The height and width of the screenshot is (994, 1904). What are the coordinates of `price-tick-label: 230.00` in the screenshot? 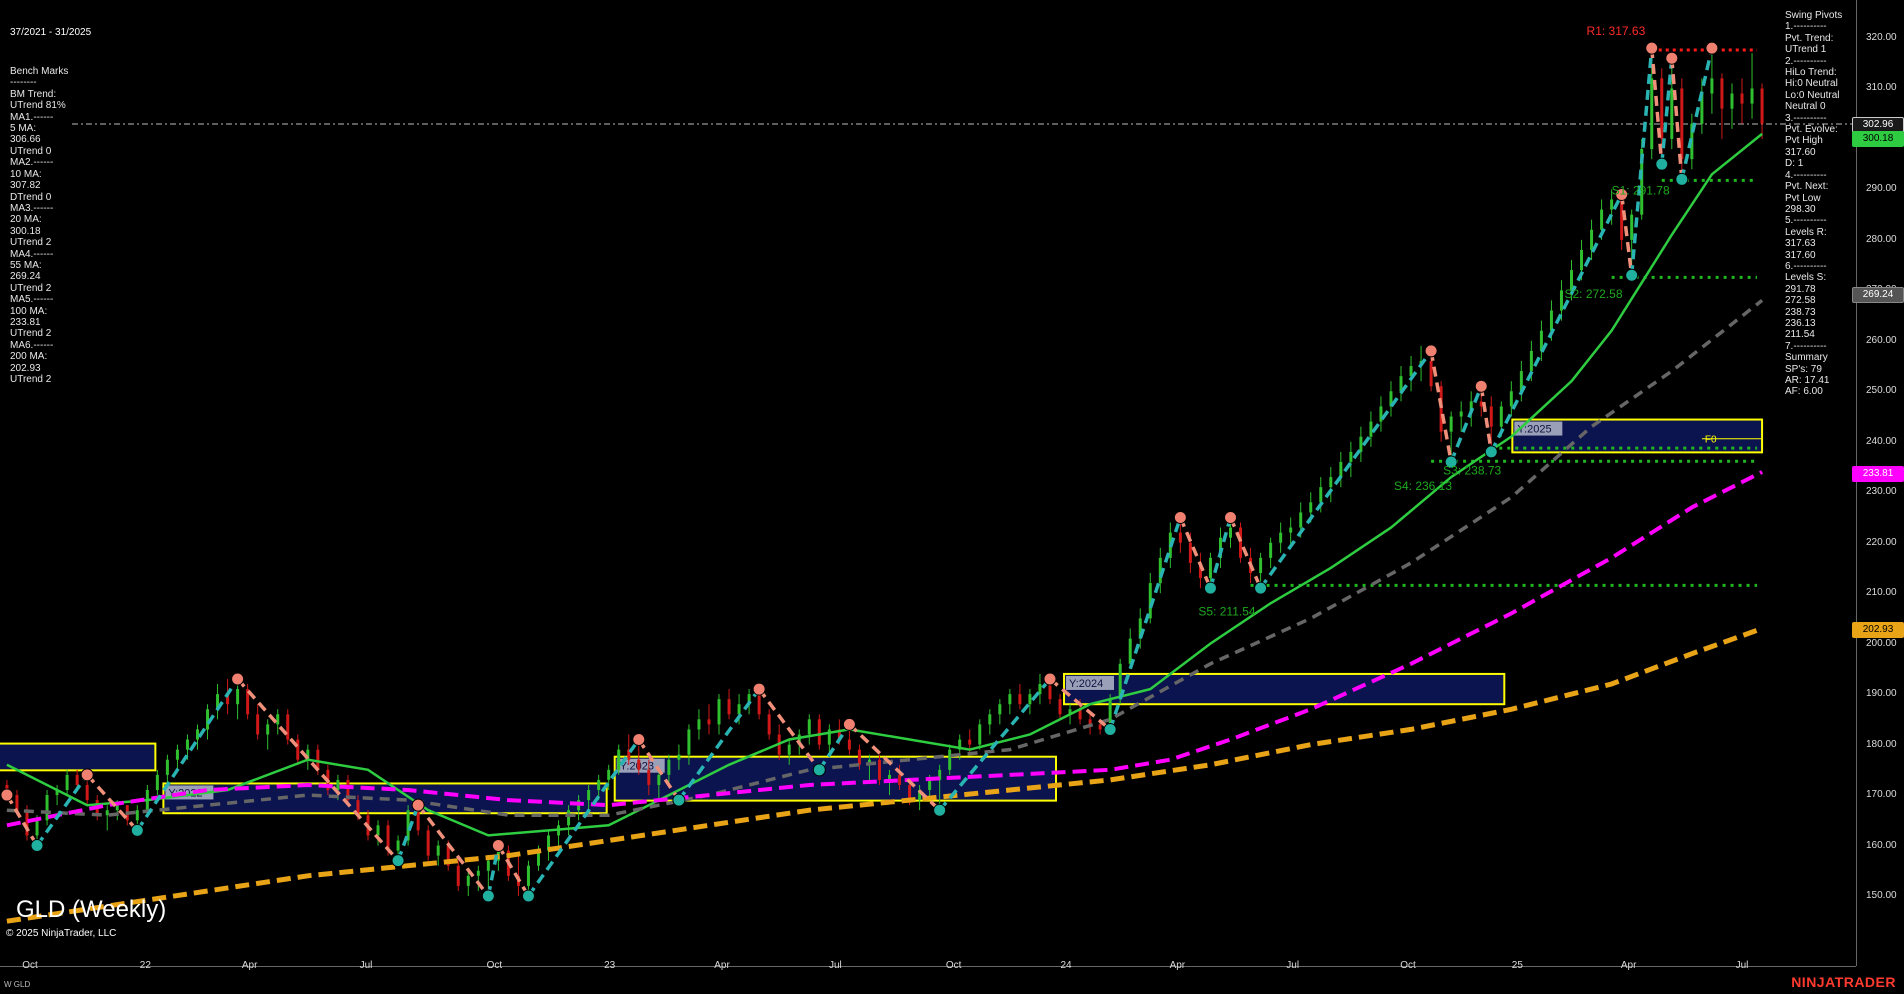 It's located at (1881, 492).